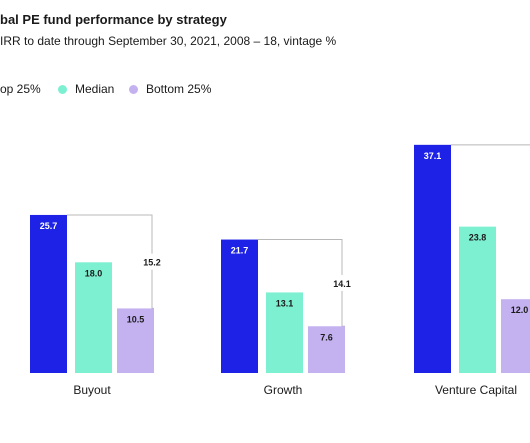 The width and height of the screenshot is (530, 443). Describe the element at coordinates (240, 251) in the screenshot. I see `data-label: 21.7` at that location.